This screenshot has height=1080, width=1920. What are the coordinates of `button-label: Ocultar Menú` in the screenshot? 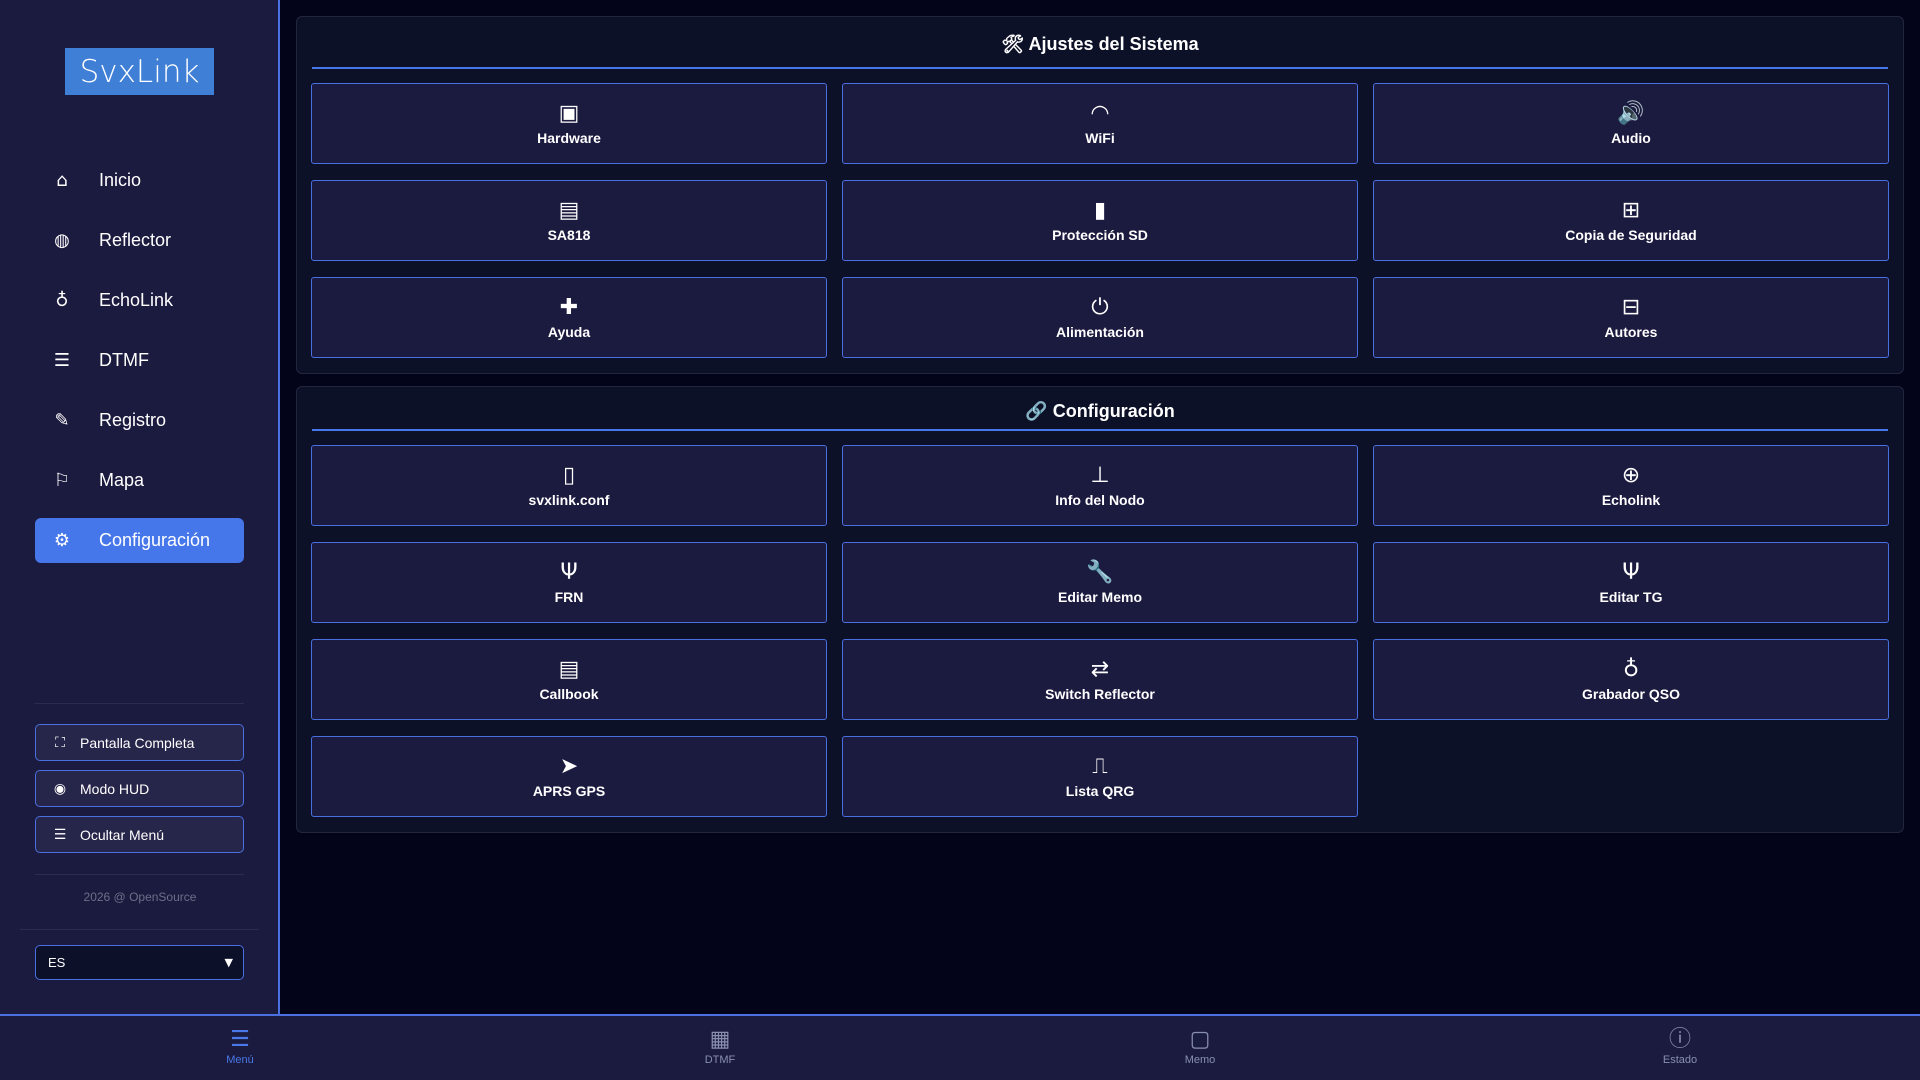 It's located at (122, 834).